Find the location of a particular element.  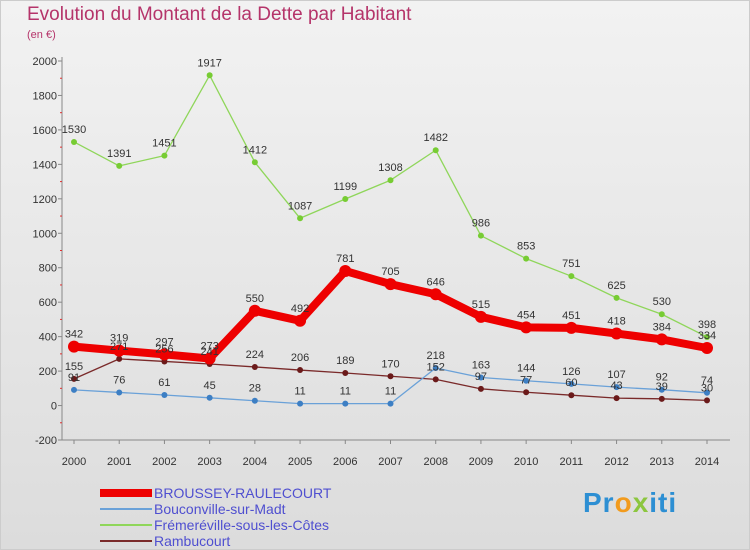

data-label: 1530 is located at coordinates (74, 130).